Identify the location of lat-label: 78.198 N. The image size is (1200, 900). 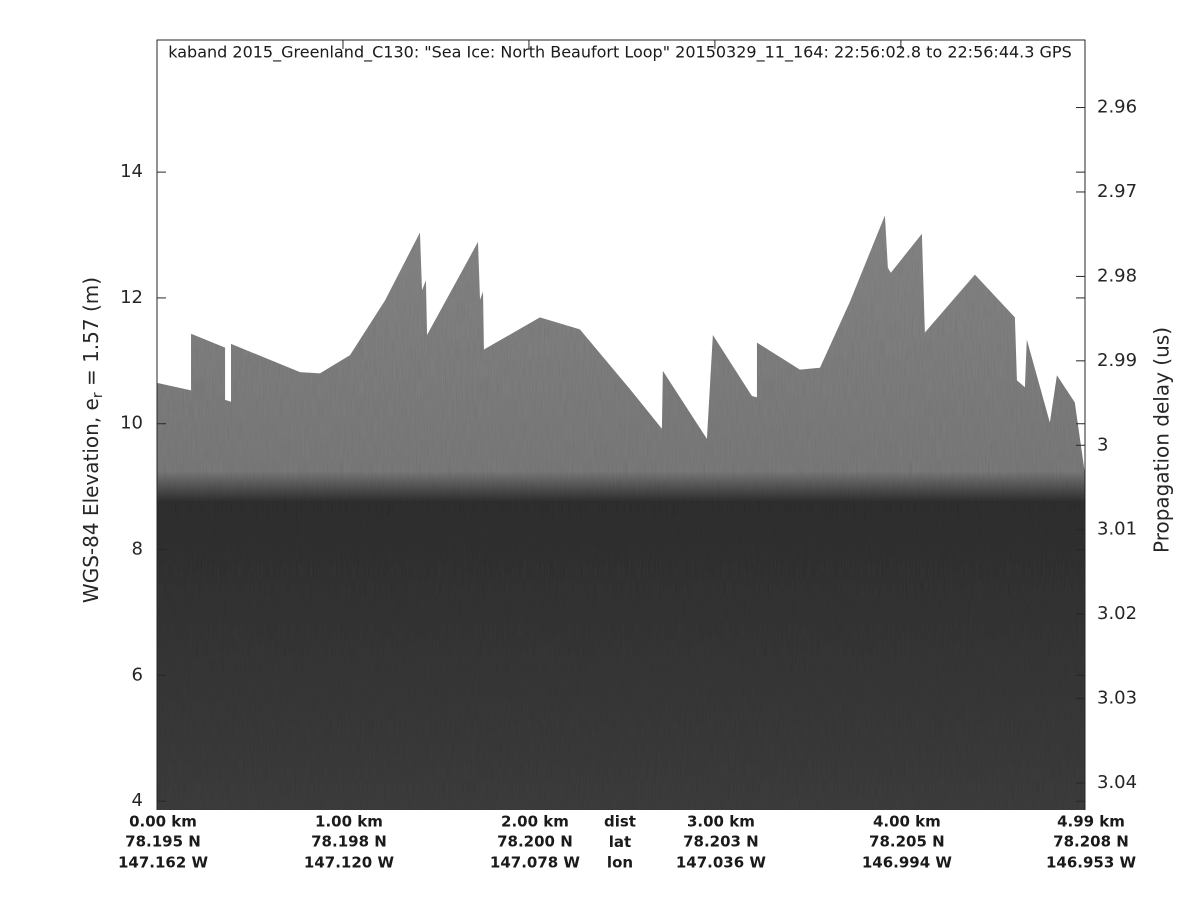
(349, 842).